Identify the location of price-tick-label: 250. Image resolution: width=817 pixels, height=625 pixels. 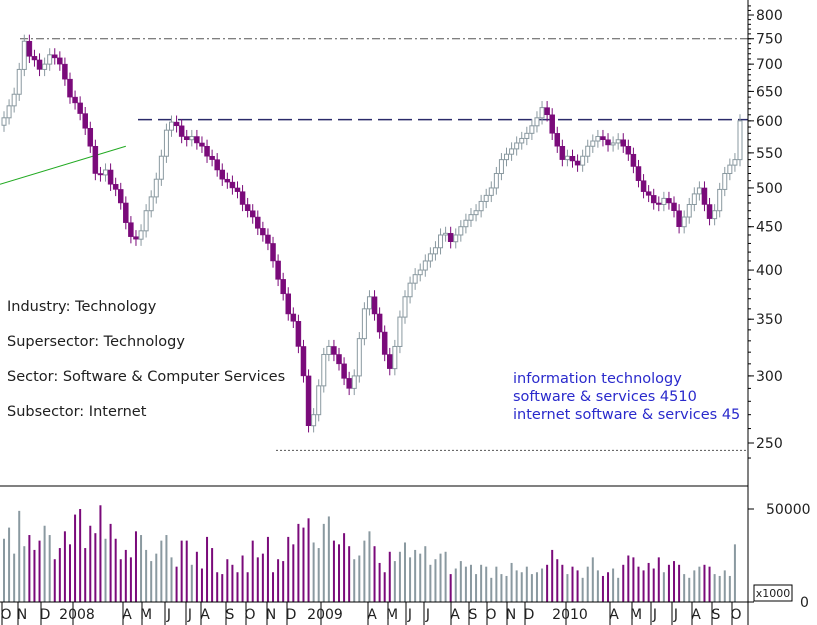
(769, 444).